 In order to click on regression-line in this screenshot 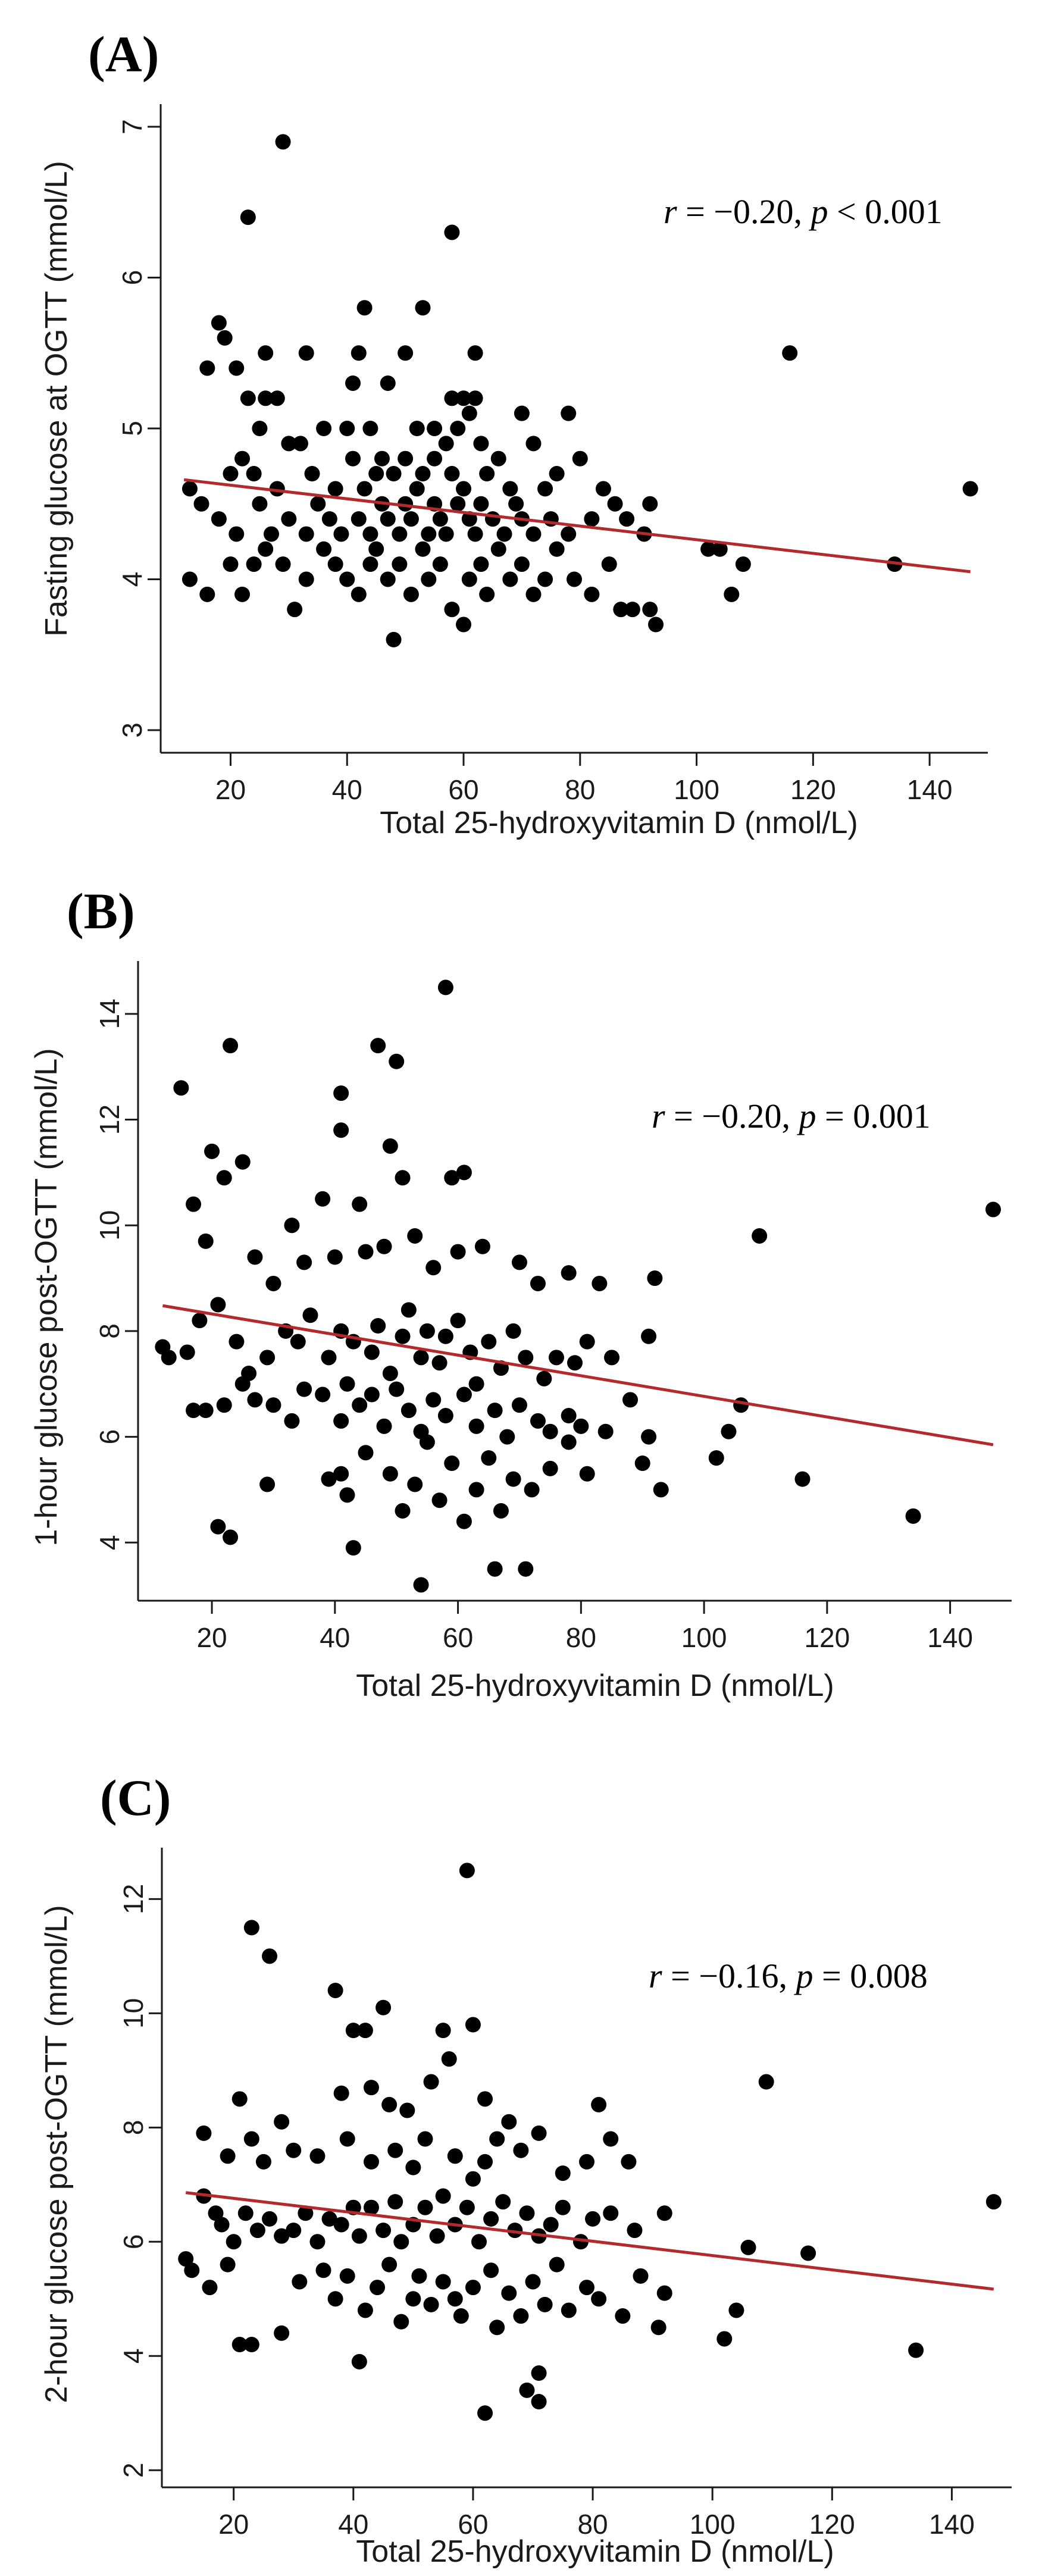, I will do `click(589, 2241)`.